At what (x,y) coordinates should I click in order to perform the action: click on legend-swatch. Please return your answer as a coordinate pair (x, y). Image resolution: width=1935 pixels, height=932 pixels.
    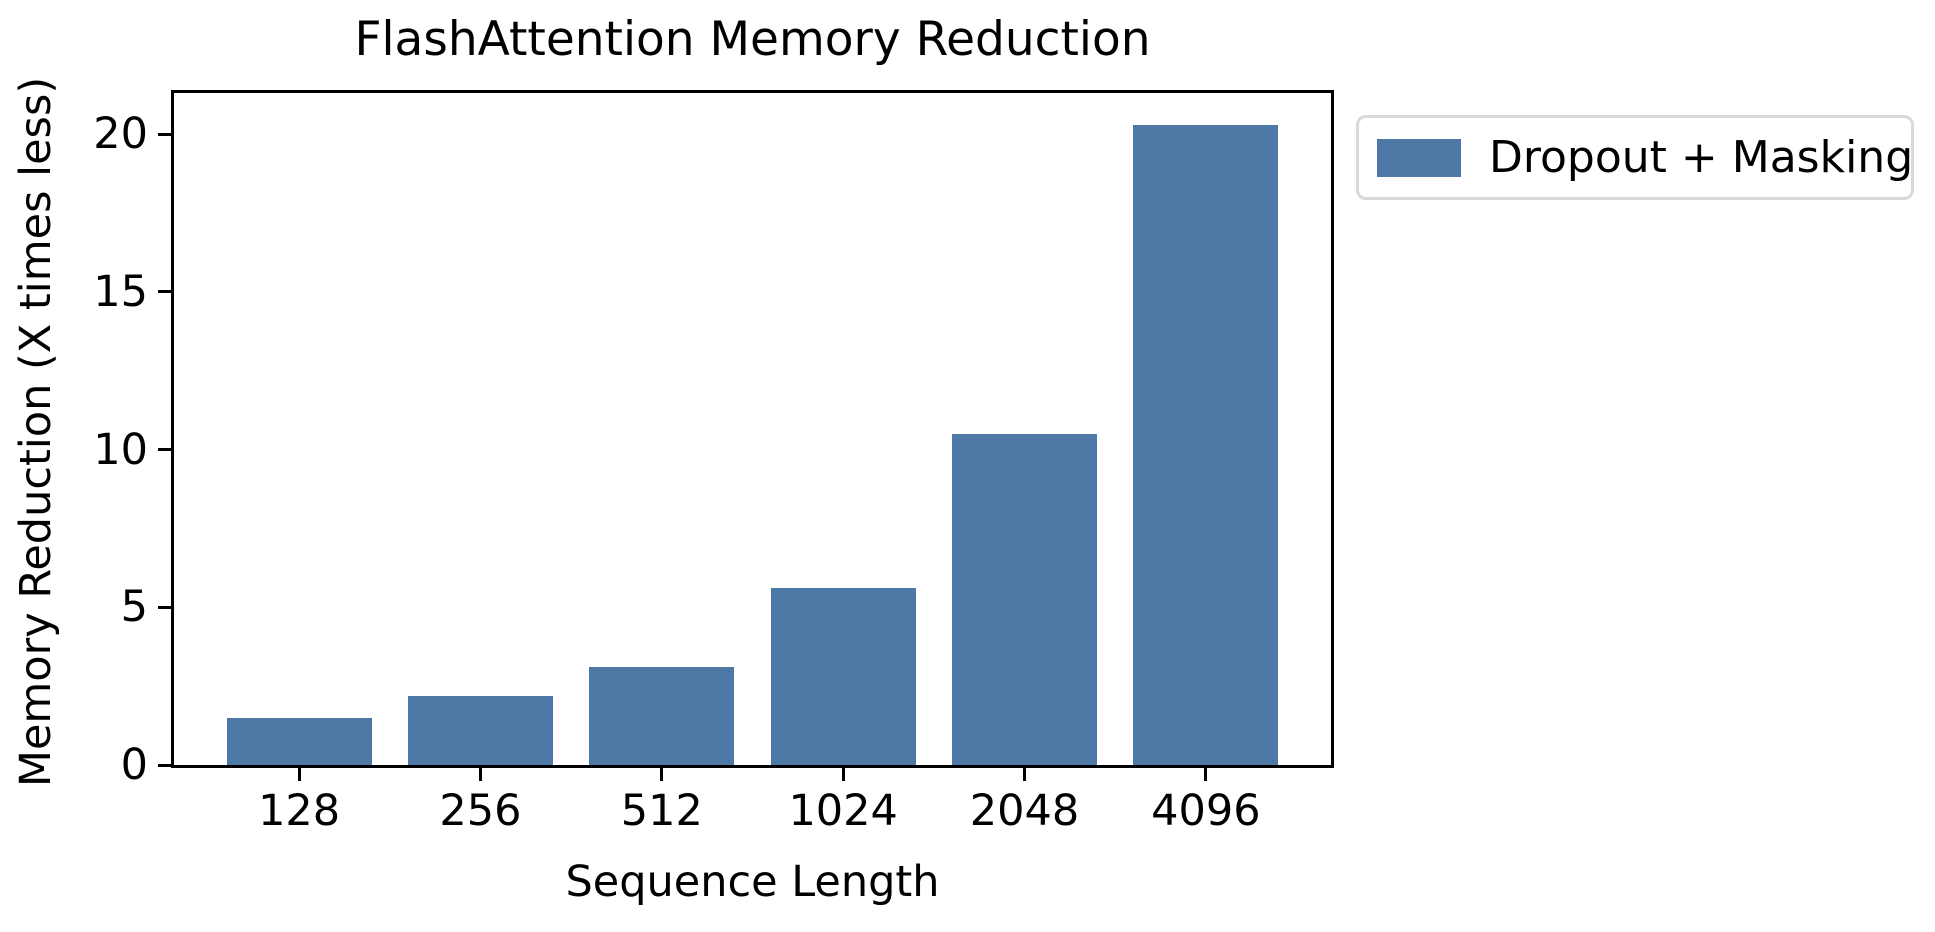
    Looking at the image, I should click on (1419, 157).